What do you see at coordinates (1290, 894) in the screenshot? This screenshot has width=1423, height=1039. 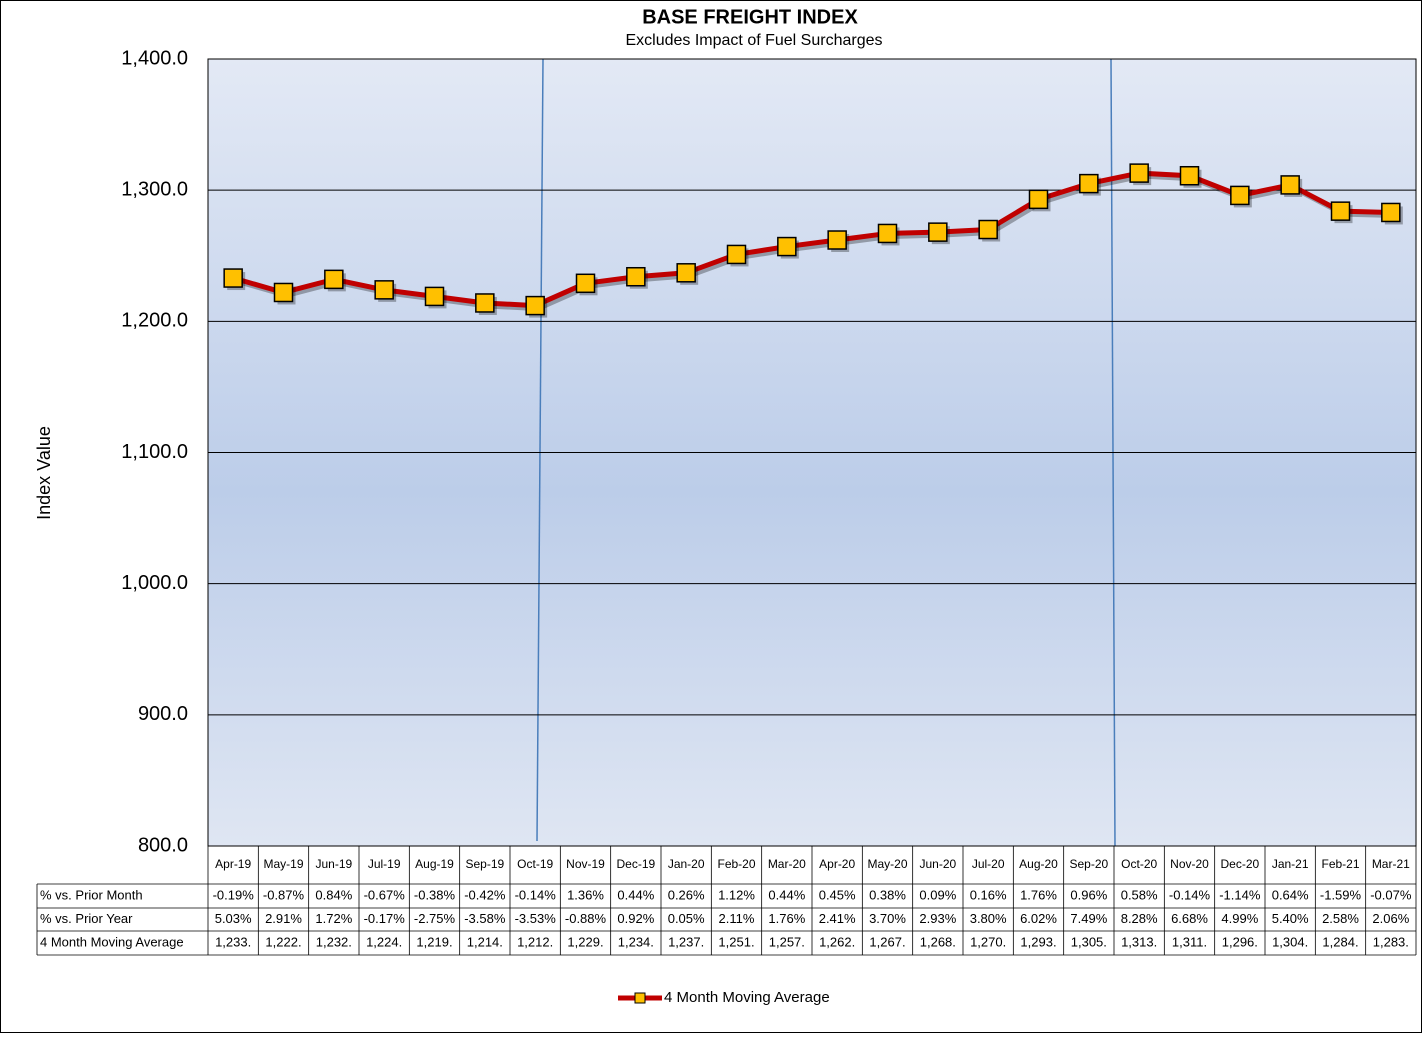 I see `table-cell: 0.64%` at bounding box center [1290, 894].